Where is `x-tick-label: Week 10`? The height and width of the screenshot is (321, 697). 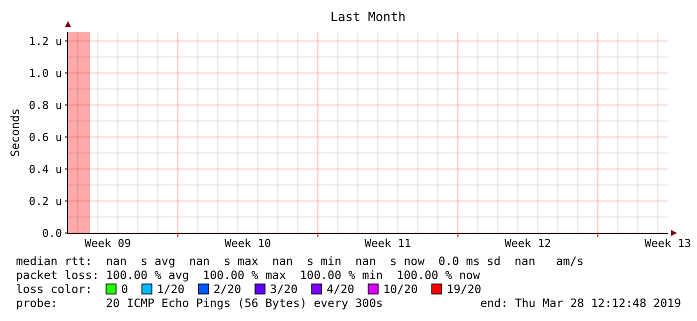 x-tick-label: Week 10 is located at coordinates (248, 243).